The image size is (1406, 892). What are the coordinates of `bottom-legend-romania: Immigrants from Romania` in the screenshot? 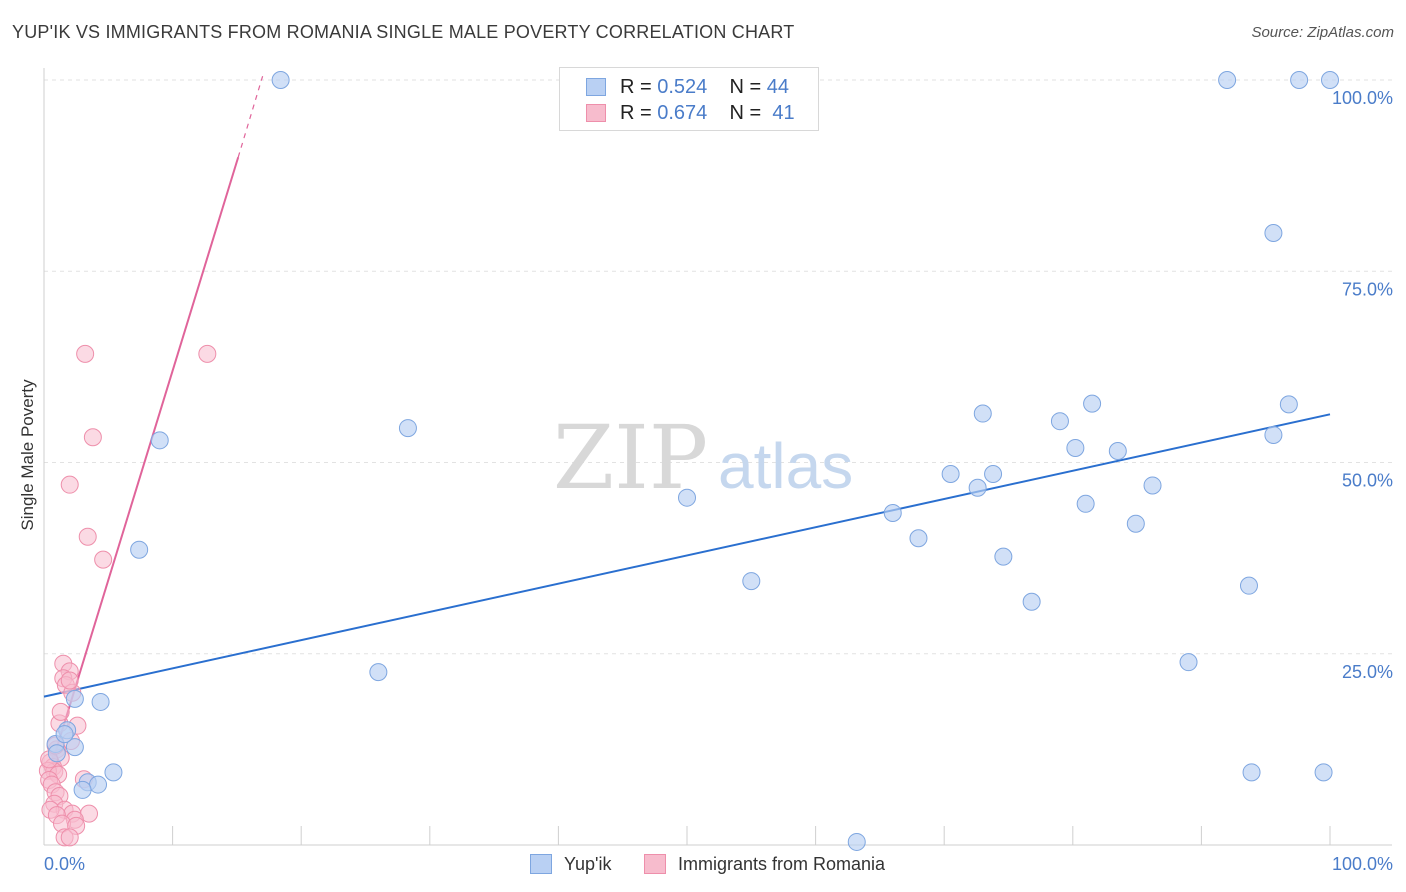 It's located at (764, 864).